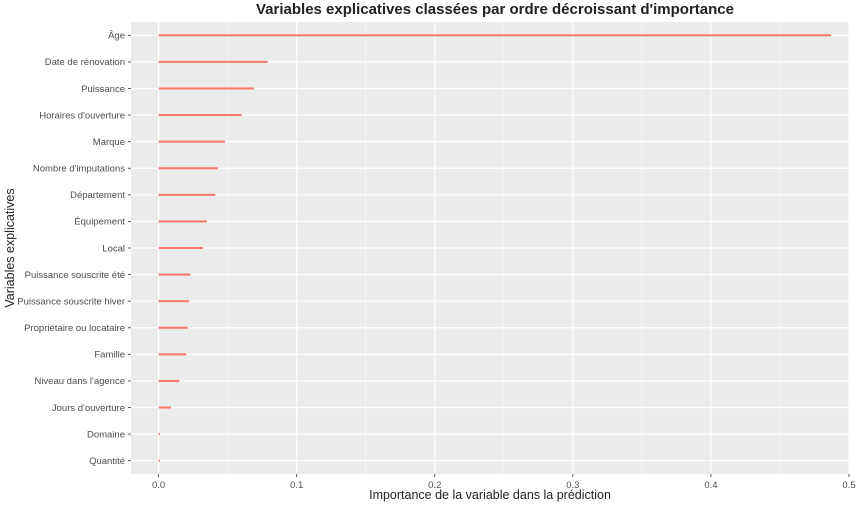 This screenshot has height=506, width=864. I want to click on y-tick-label: Niveau dans l'agence, so click(79, 381).